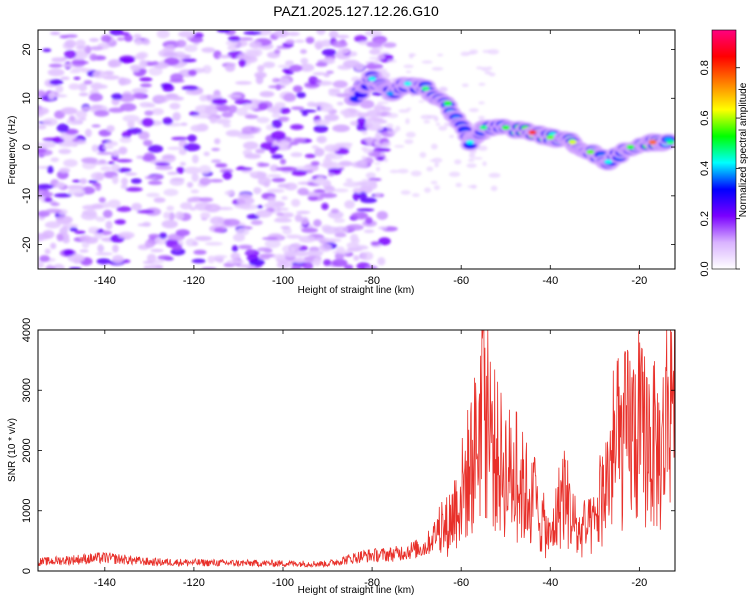 This screenshot has width=750, height=600. Describe the element at coordinates (27, 330) in the screenshot. I see `y-tick-label: 4000` at that location.